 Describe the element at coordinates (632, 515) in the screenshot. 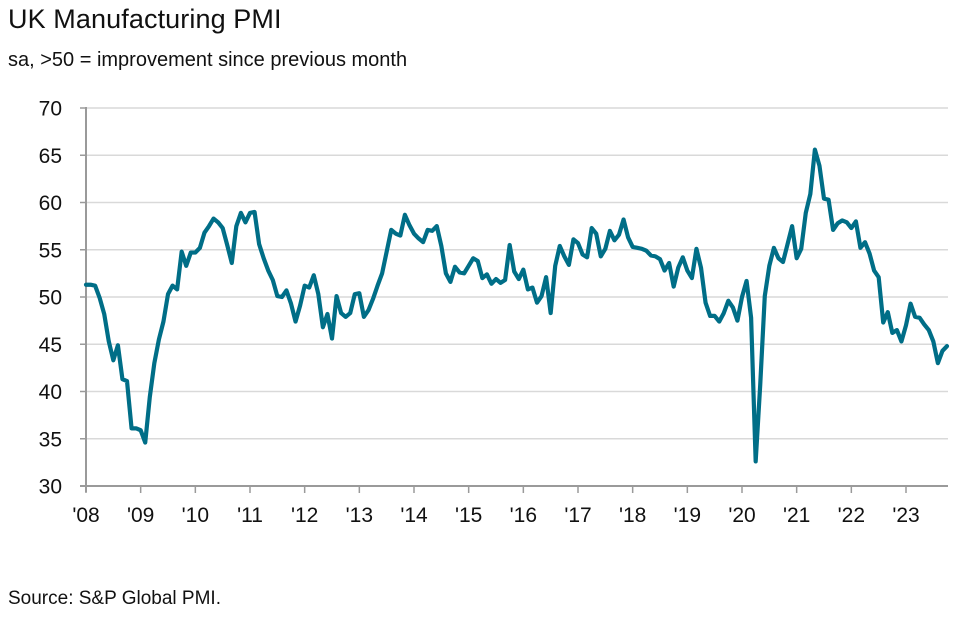

I see `x-tick-label: '18` at that location.